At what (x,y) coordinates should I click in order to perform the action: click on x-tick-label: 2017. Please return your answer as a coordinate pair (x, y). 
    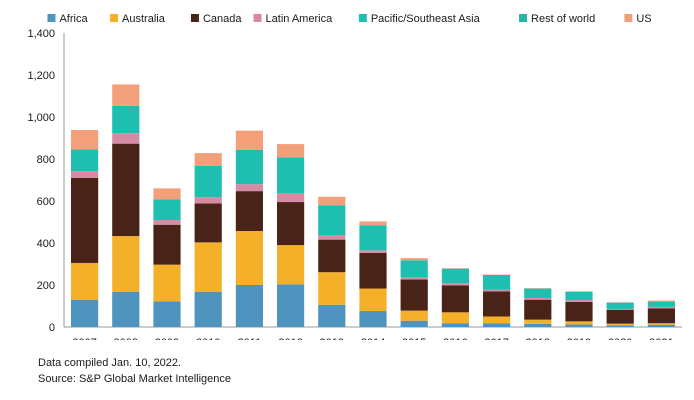
    Looking at the image, I should click on (496, 338).